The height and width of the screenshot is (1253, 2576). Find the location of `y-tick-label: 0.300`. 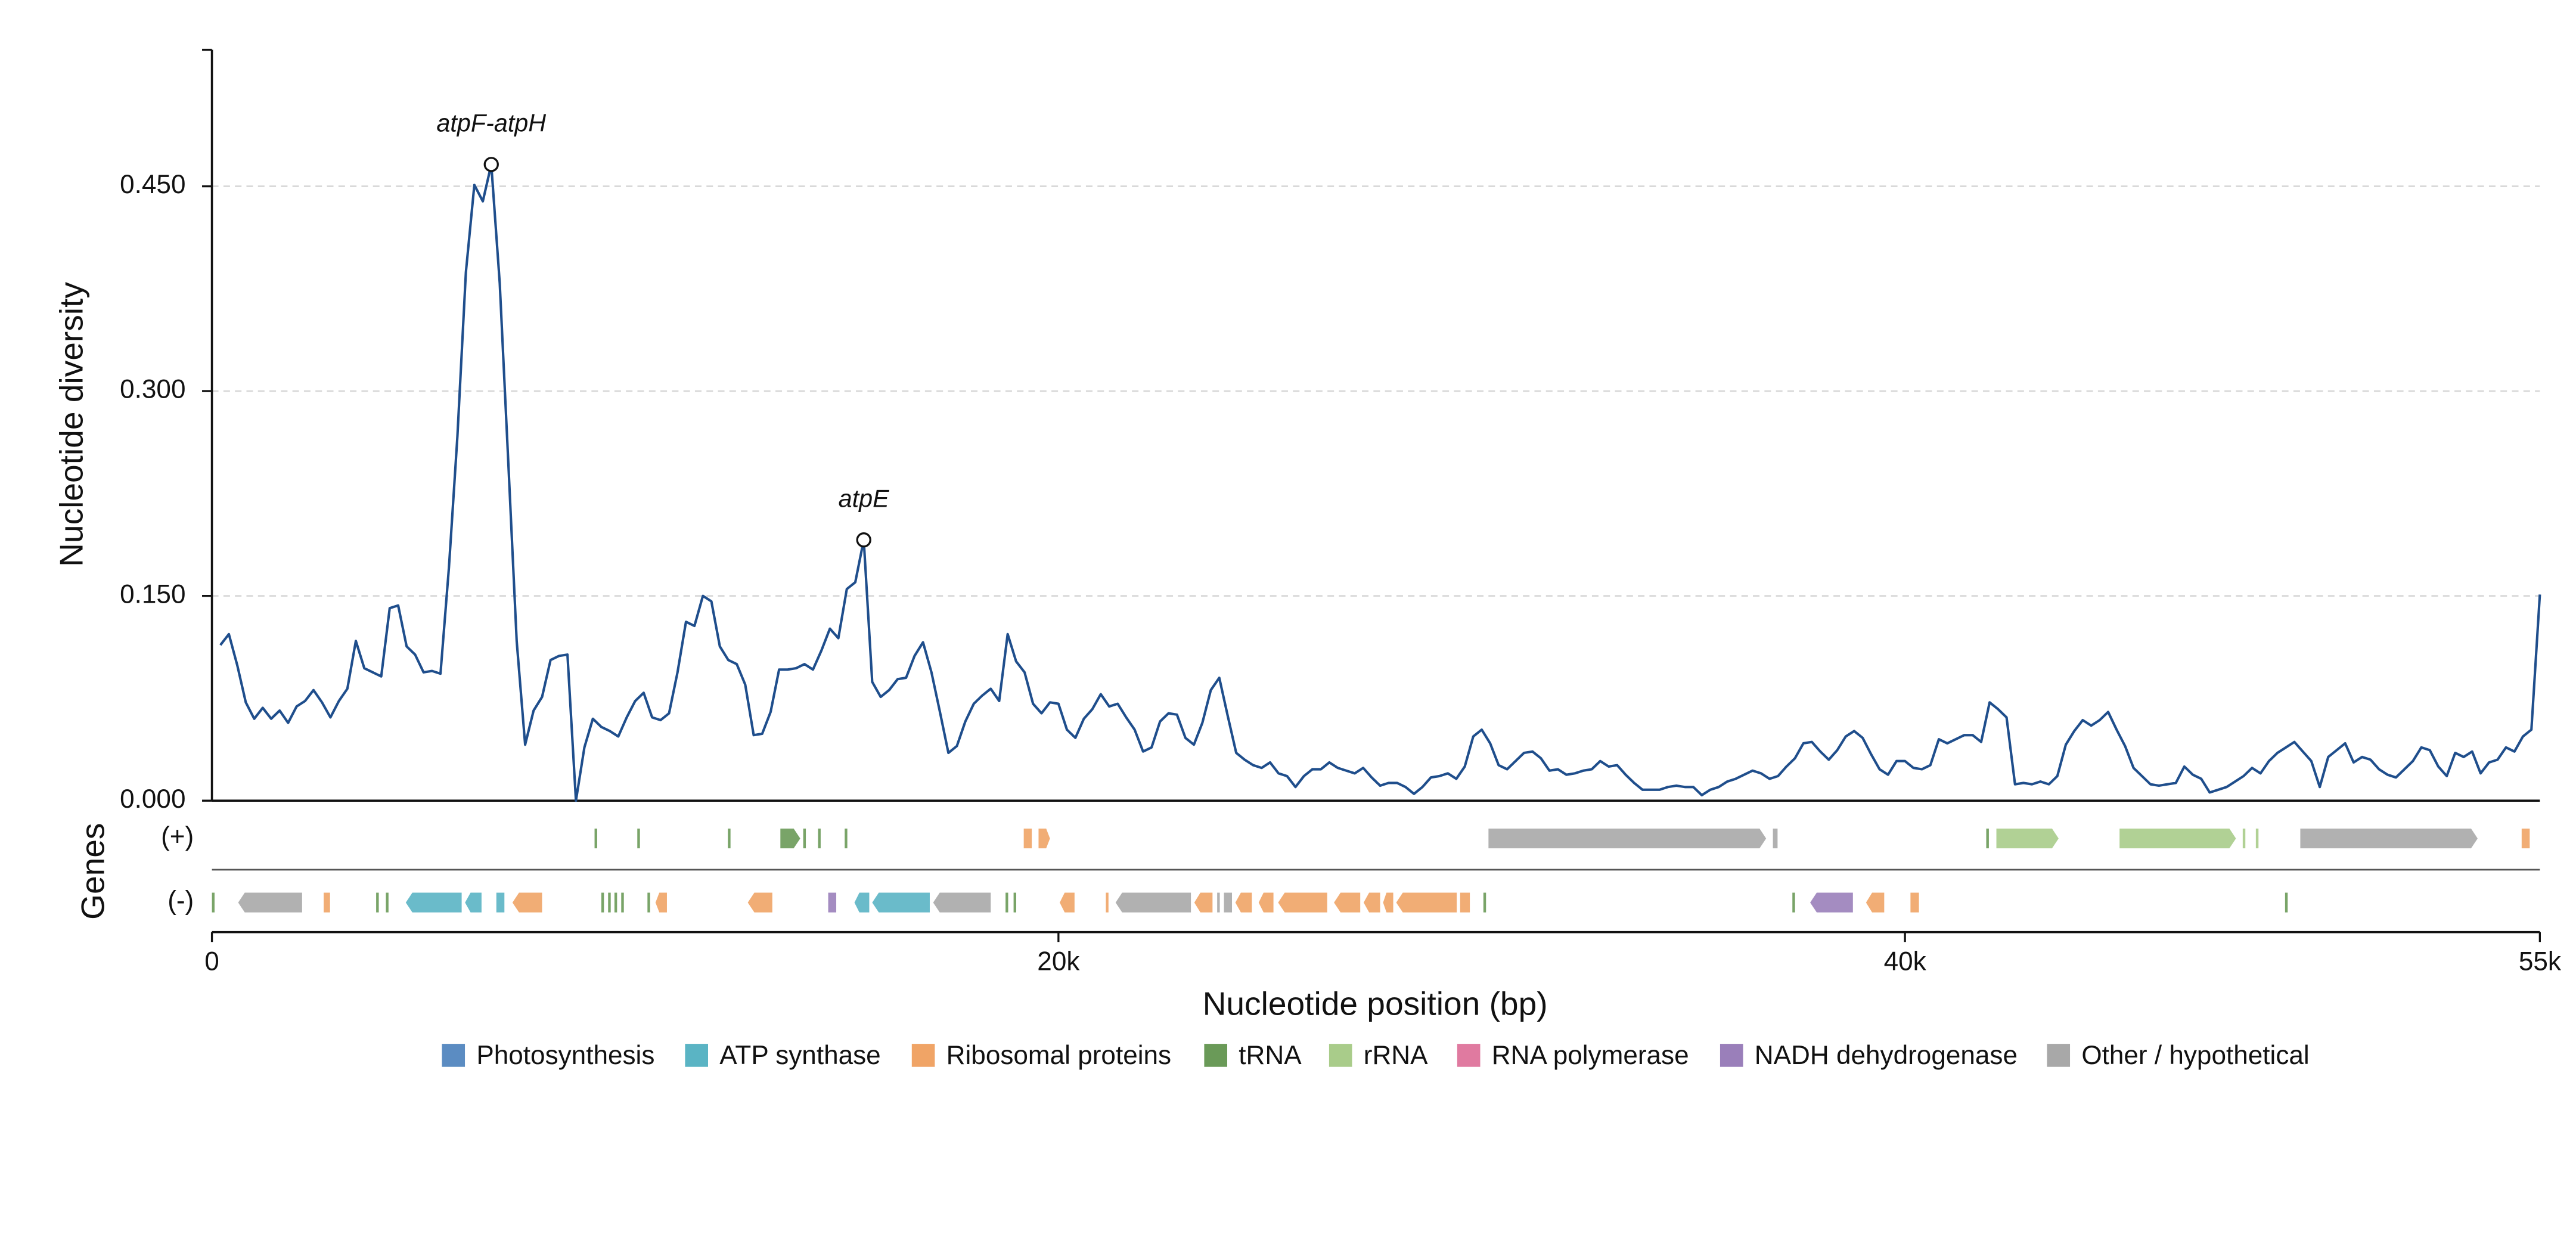

y-tick-label: 0.300 is located at coordinates (153, 389).